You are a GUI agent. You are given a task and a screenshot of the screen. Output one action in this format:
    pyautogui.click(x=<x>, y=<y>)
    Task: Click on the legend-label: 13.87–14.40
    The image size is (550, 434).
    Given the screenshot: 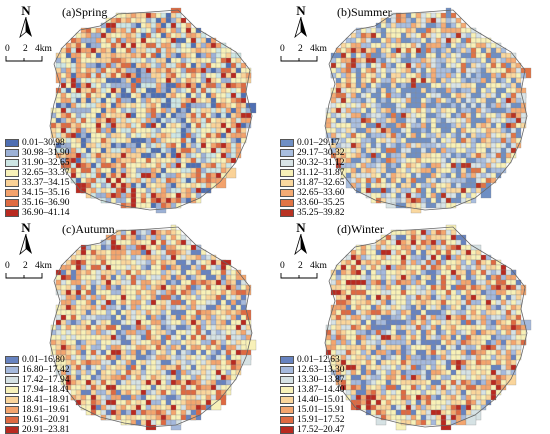 What is the action you would take?
    pyautogui.click(x=321, y=390)
    